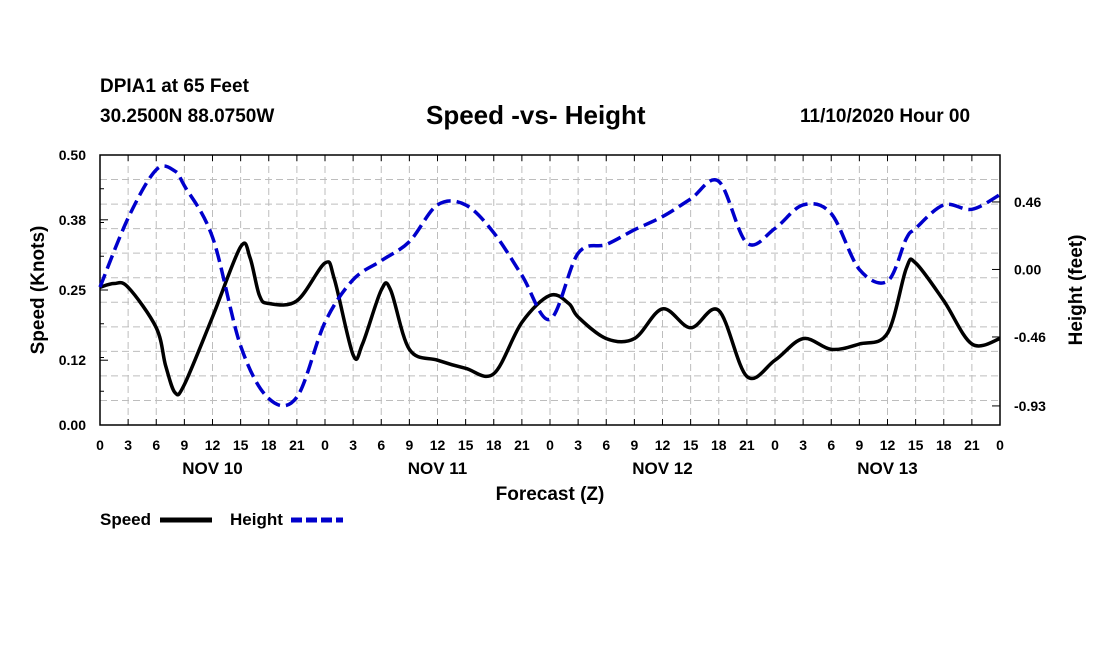 Image resolution: width=1100 pixels, height=650 pixels. I want to click on y2-tick-label: 0.46, so click(1027, 202).